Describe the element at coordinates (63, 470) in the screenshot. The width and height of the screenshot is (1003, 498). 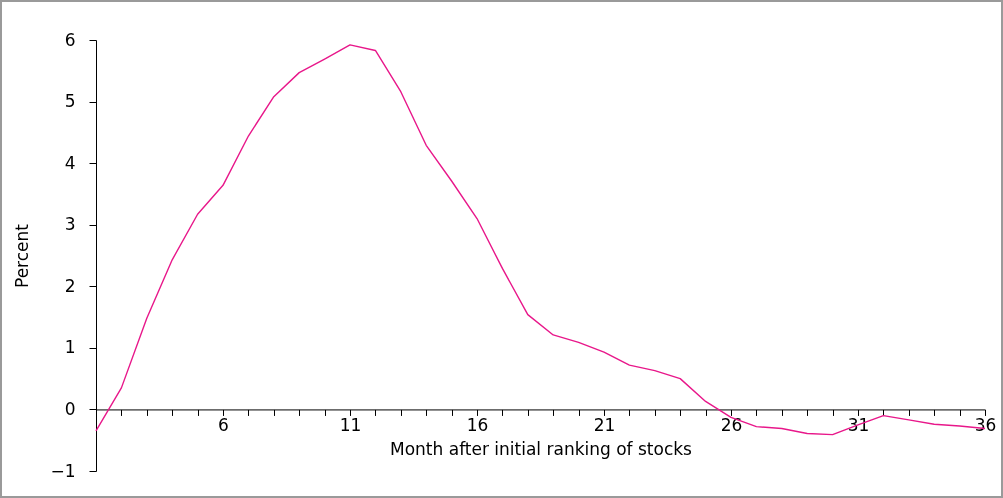
I see `y-tick-label: −1` at that location.